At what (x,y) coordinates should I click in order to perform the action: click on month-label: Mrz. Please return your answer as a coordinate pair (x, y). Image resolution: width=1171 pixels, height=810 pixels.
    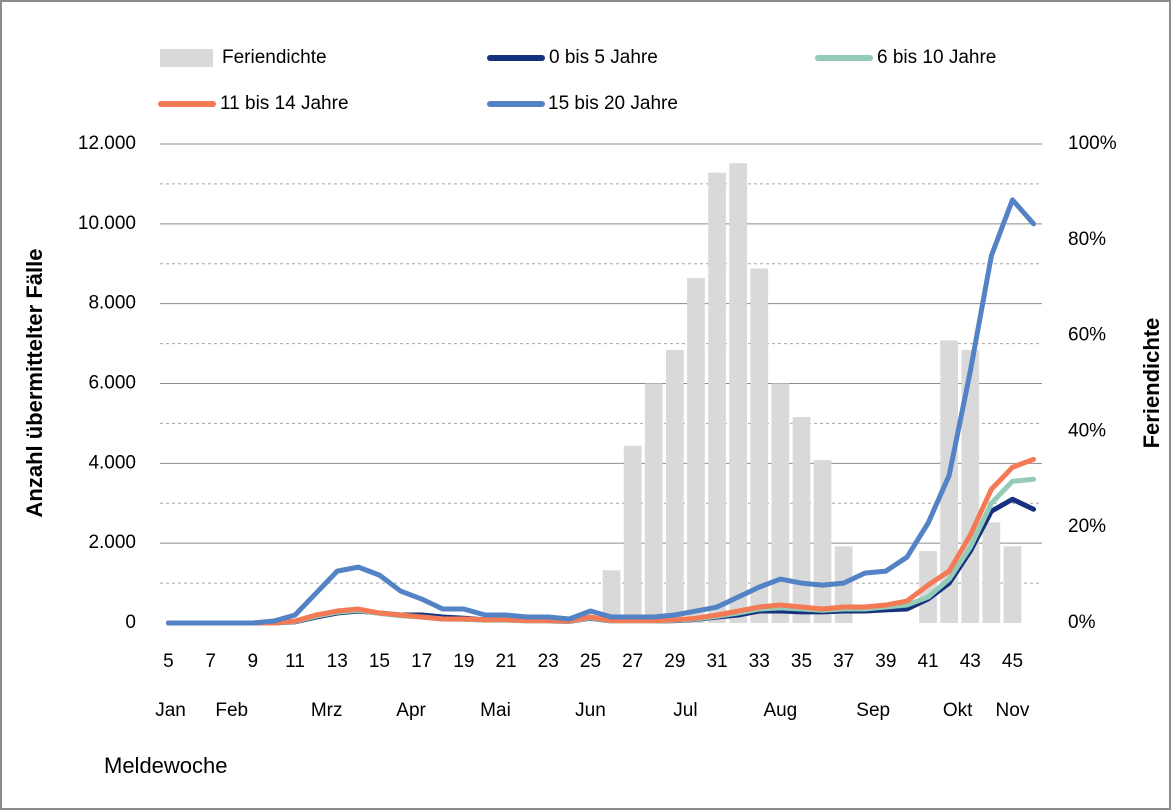
    Looking at the image, I should click on (327, 710).